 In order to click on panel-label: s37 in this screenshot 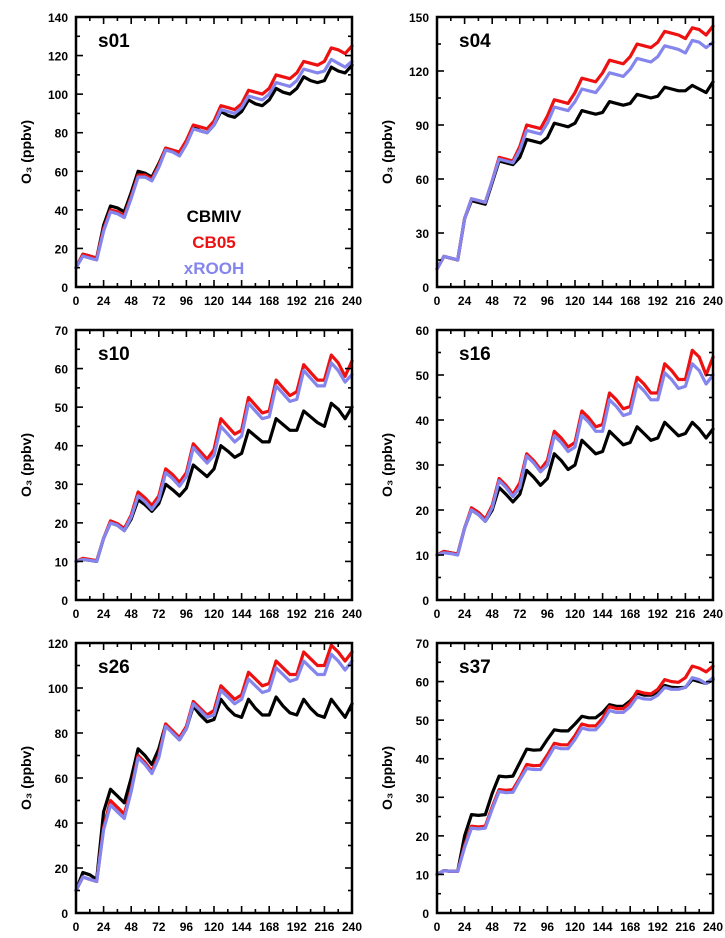, I will do `click(475, 667)`.